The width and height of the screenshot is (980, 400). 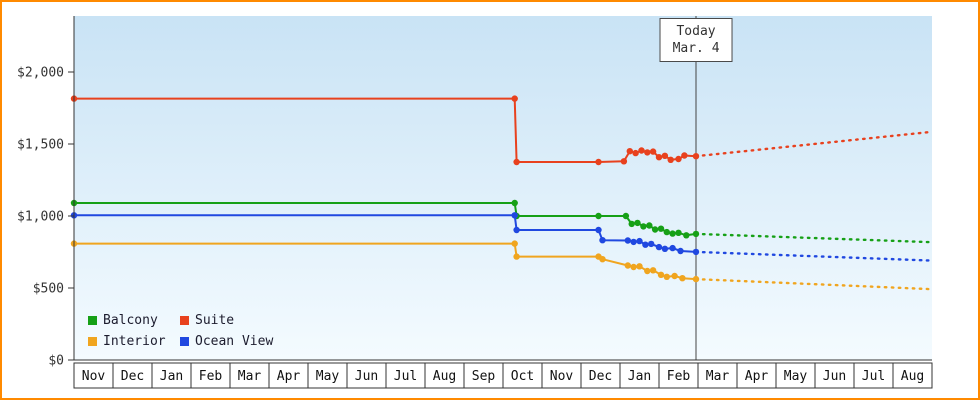 What do you see at coordinates (130, 320) in the screenshot?
I see `legend-label-balcony: Balcony` at bounding box center [130, 320].